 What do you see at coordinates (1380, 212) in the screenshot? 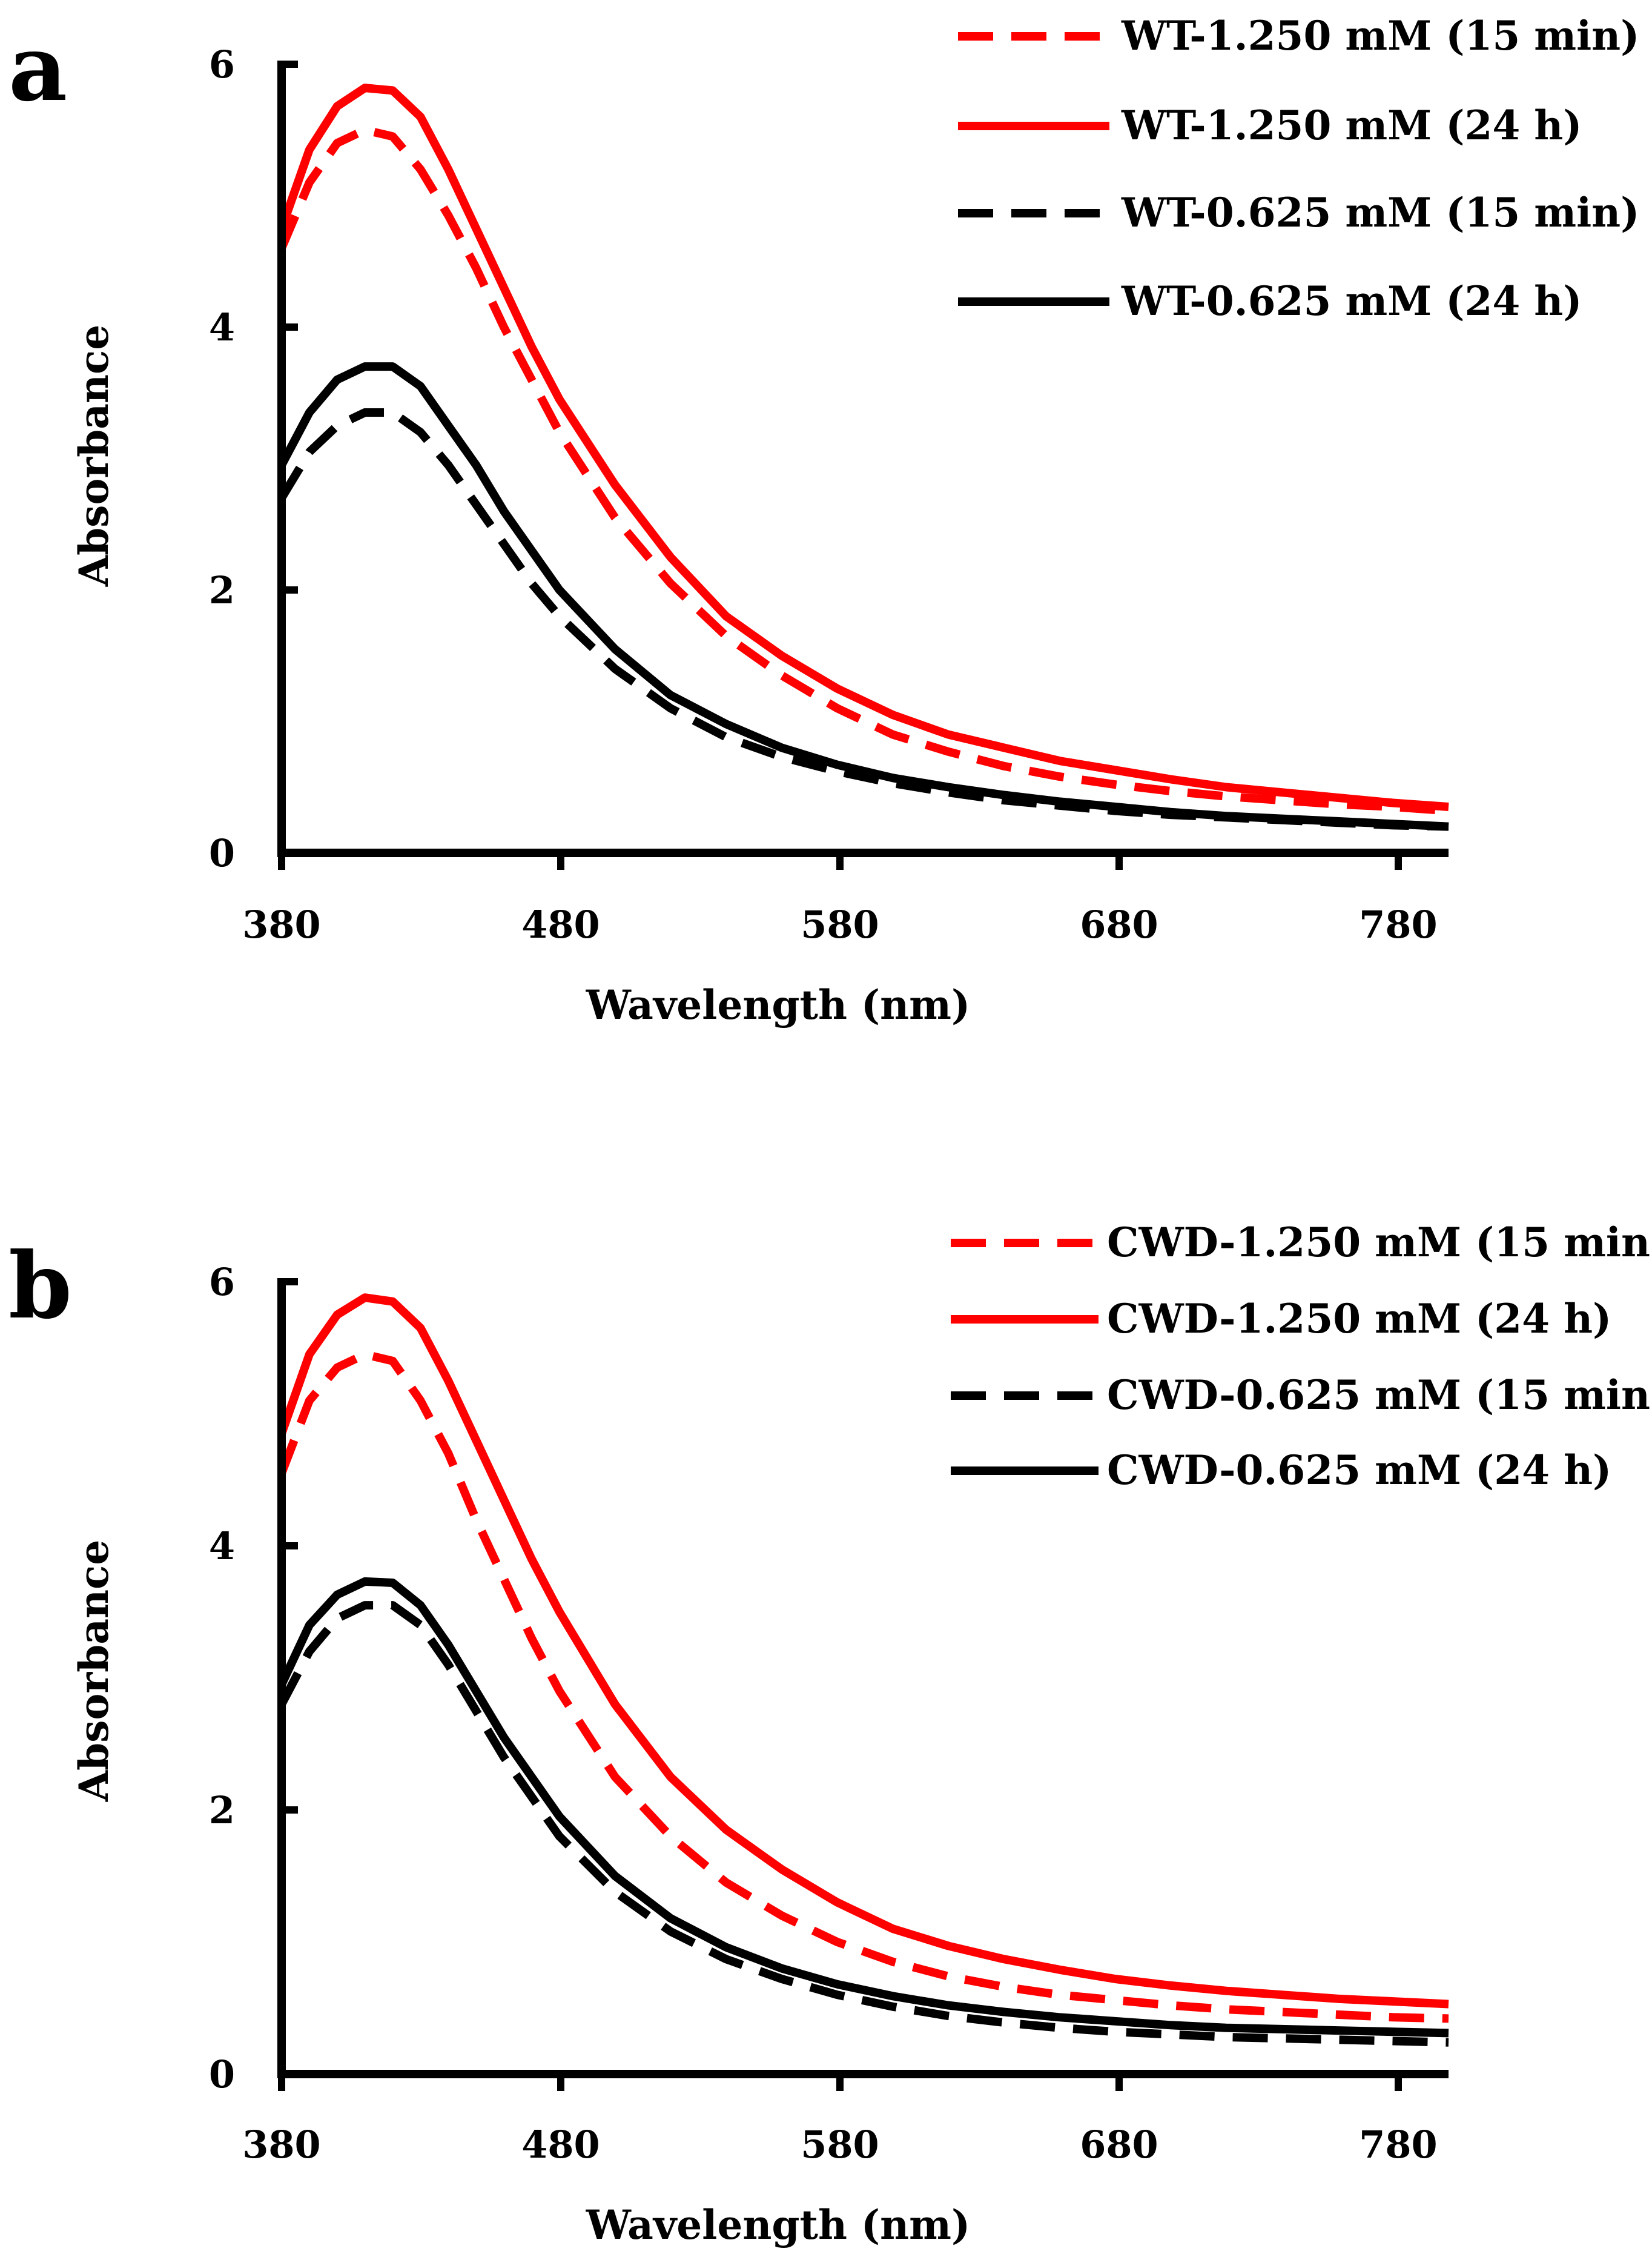
I see `panel-a-legend-label: WT-0.625 mM (15 min)` at bounding box center [1380, 212].